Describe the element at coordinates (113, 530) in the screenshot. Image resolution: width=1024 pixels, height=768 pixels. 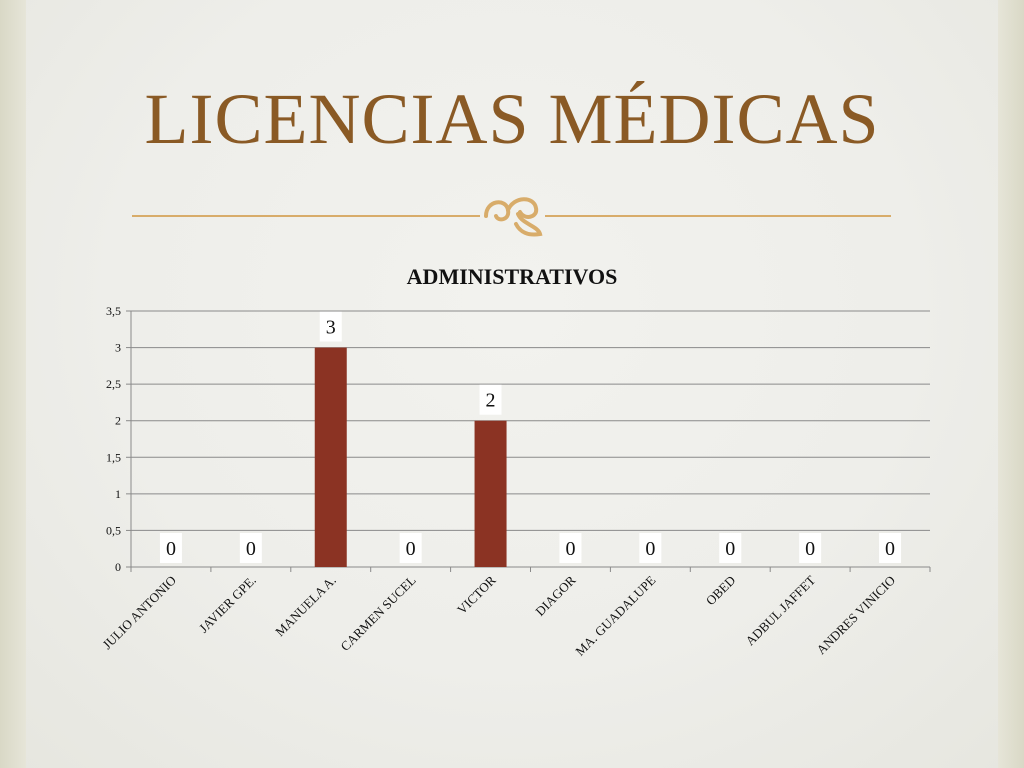
I see `y-tick-label: 0,5` at that location.